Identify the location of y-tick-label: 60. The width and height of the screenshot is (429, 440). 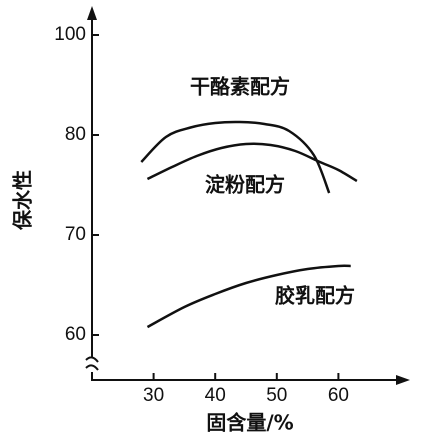
(75, 334).